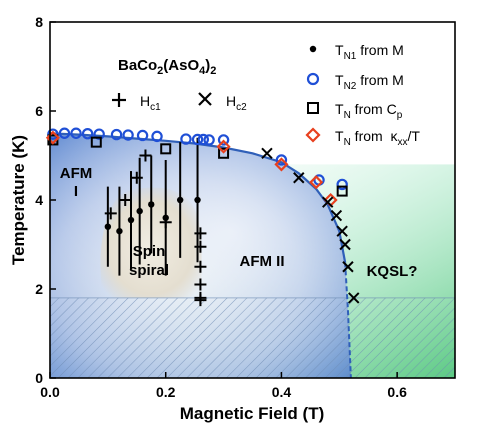 The height and width of the screenshot is (436, 498). What do you see at coordinates (202, 71) in the screenshot?
I see `formula-subscript: 4` at bounding box center [202, 71].